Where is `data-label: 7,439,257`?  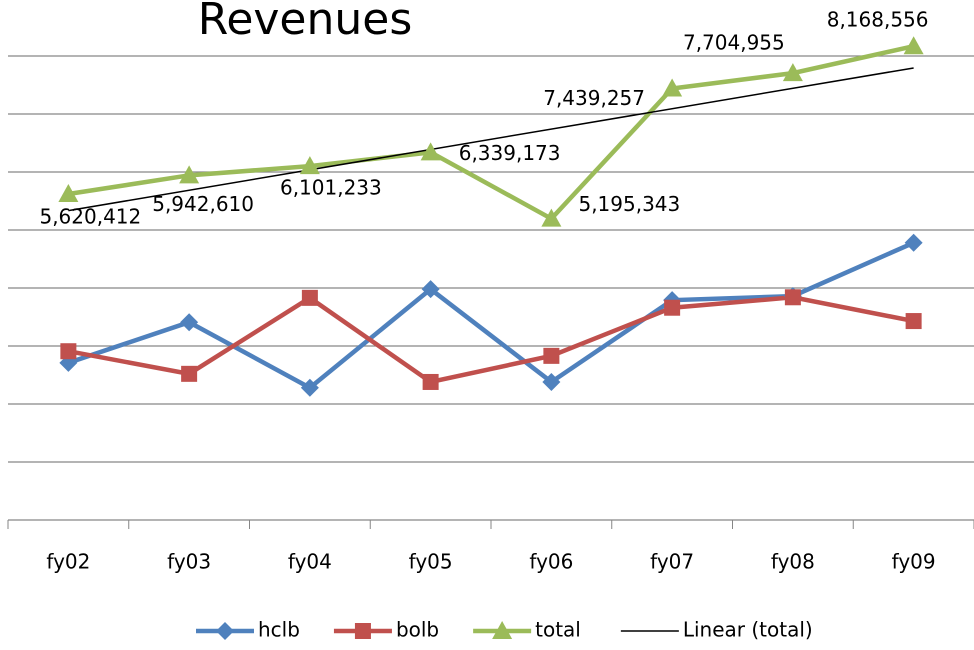
data-label: 7,439,257 is located at coordinates (594, 98).